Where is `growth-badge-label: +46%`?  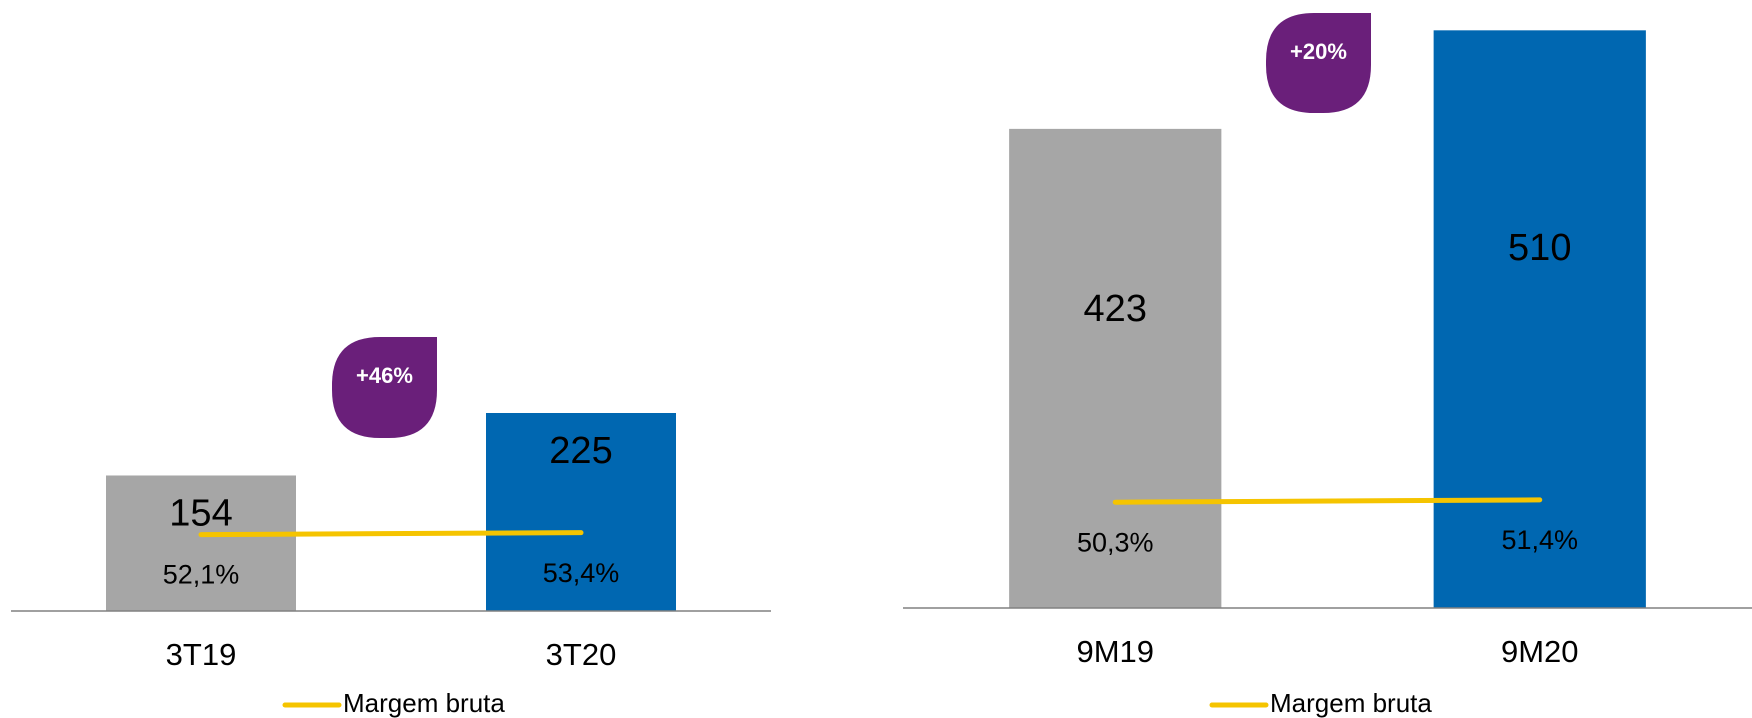 growth-badge-label: +46% is located at coordinates (384, 375).